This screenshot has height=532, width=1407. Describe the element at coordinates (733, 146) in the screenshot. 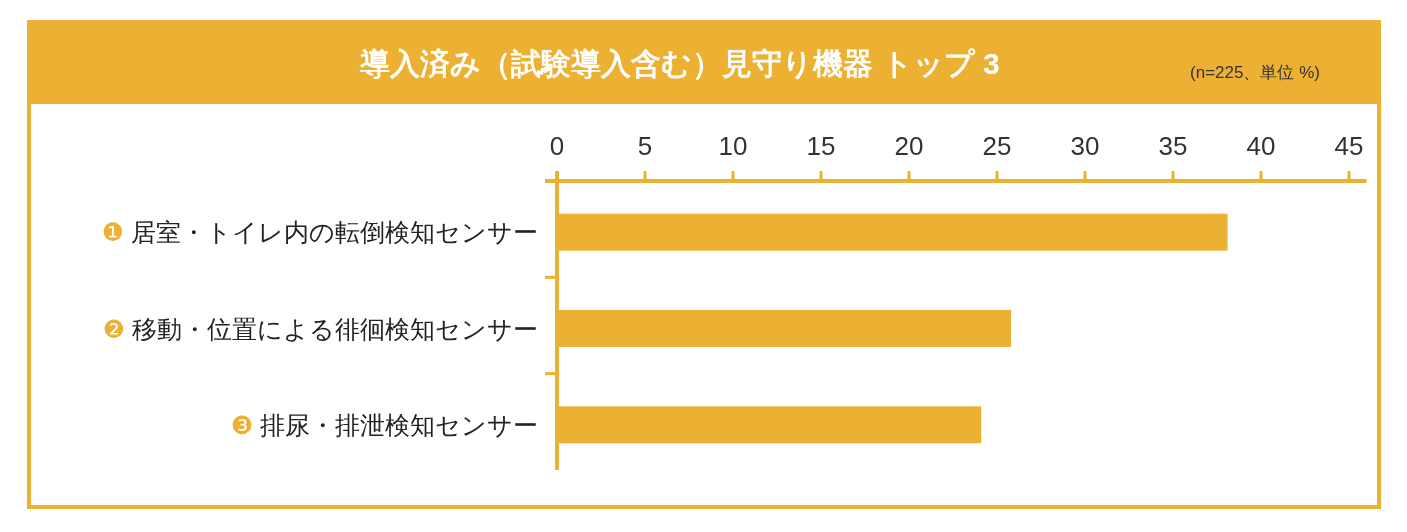

I see `x-tick-label: 10` at that location.